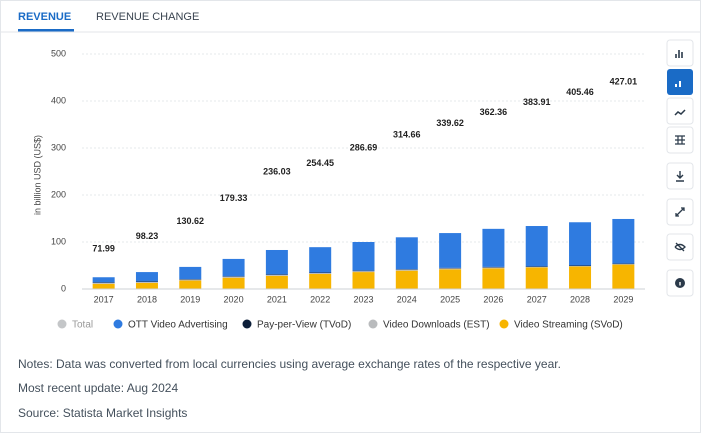 Image resolution: width=705 pixels, height=433 pixels. I want to click on x-tick-label: 2021, so click(277, 299).